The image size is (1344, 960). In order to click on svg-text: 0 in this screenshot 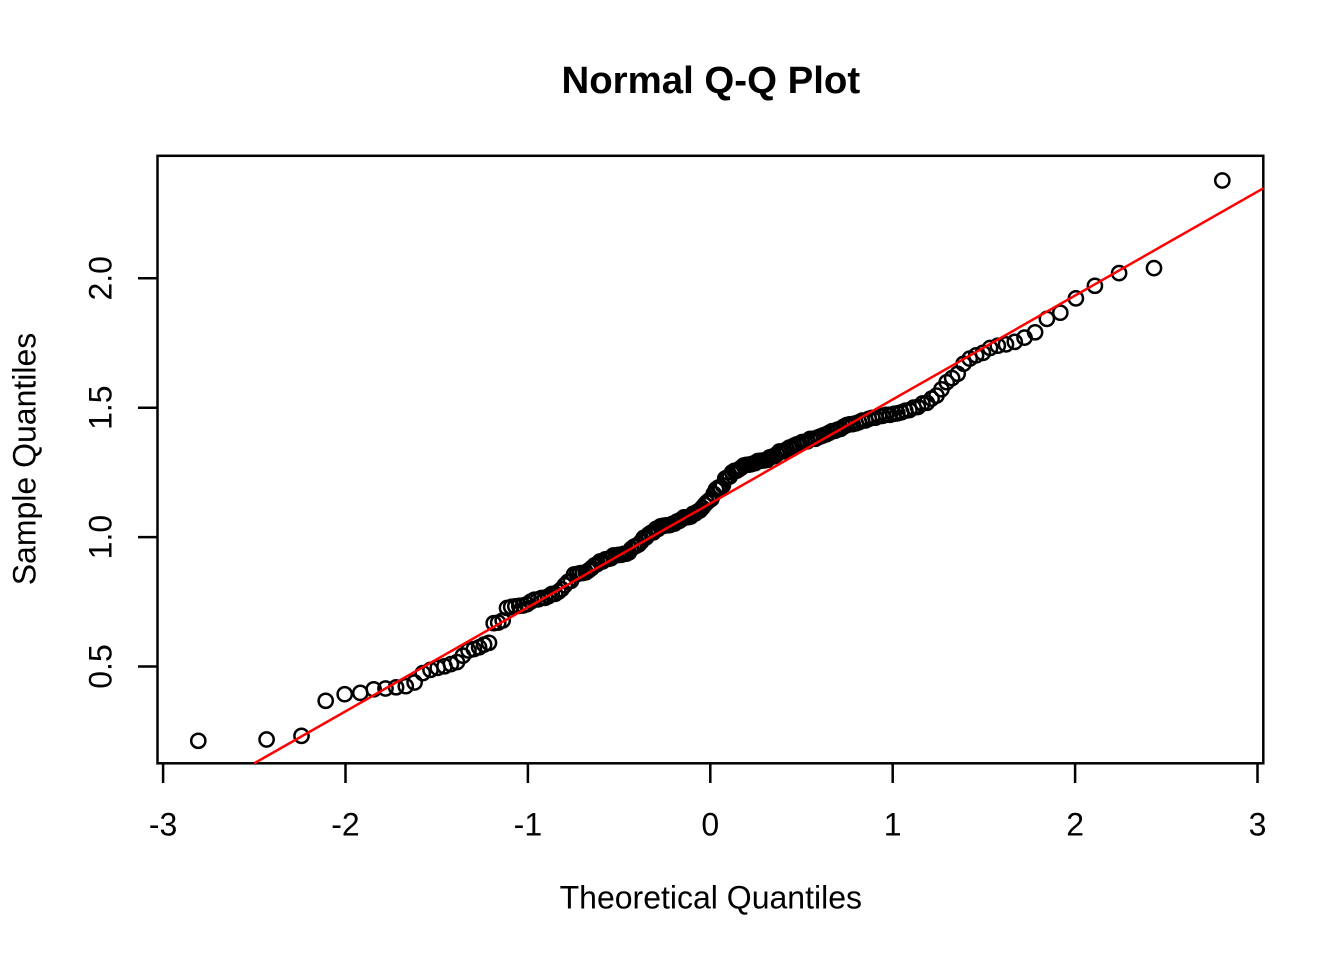, I will do `click(710, 824)`.